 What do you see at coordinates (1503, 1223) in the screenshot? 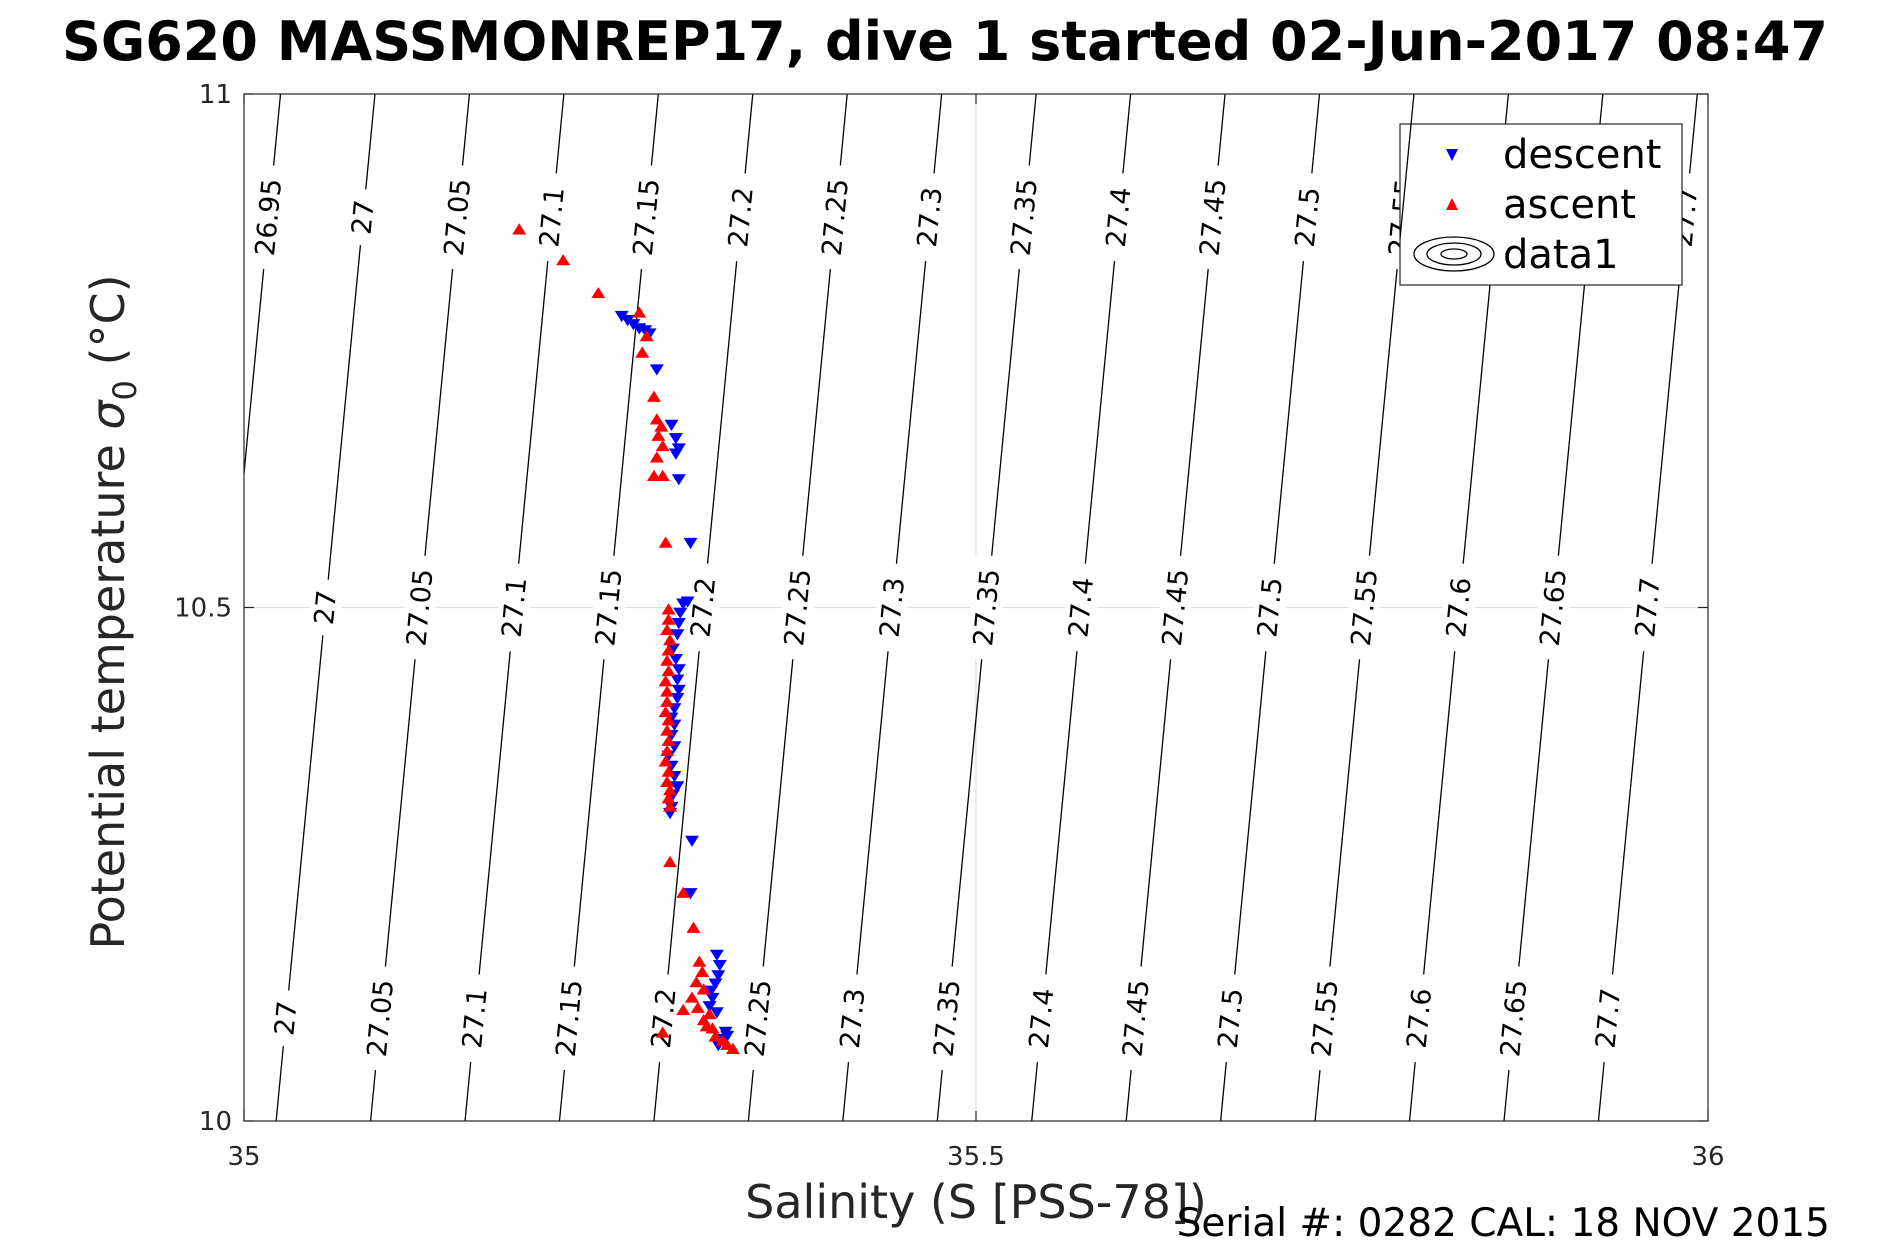
I see `serial-cal-note: Serial #: 0282 CAL: 18 NOV 2015` at bounding box center [1503, 1223].